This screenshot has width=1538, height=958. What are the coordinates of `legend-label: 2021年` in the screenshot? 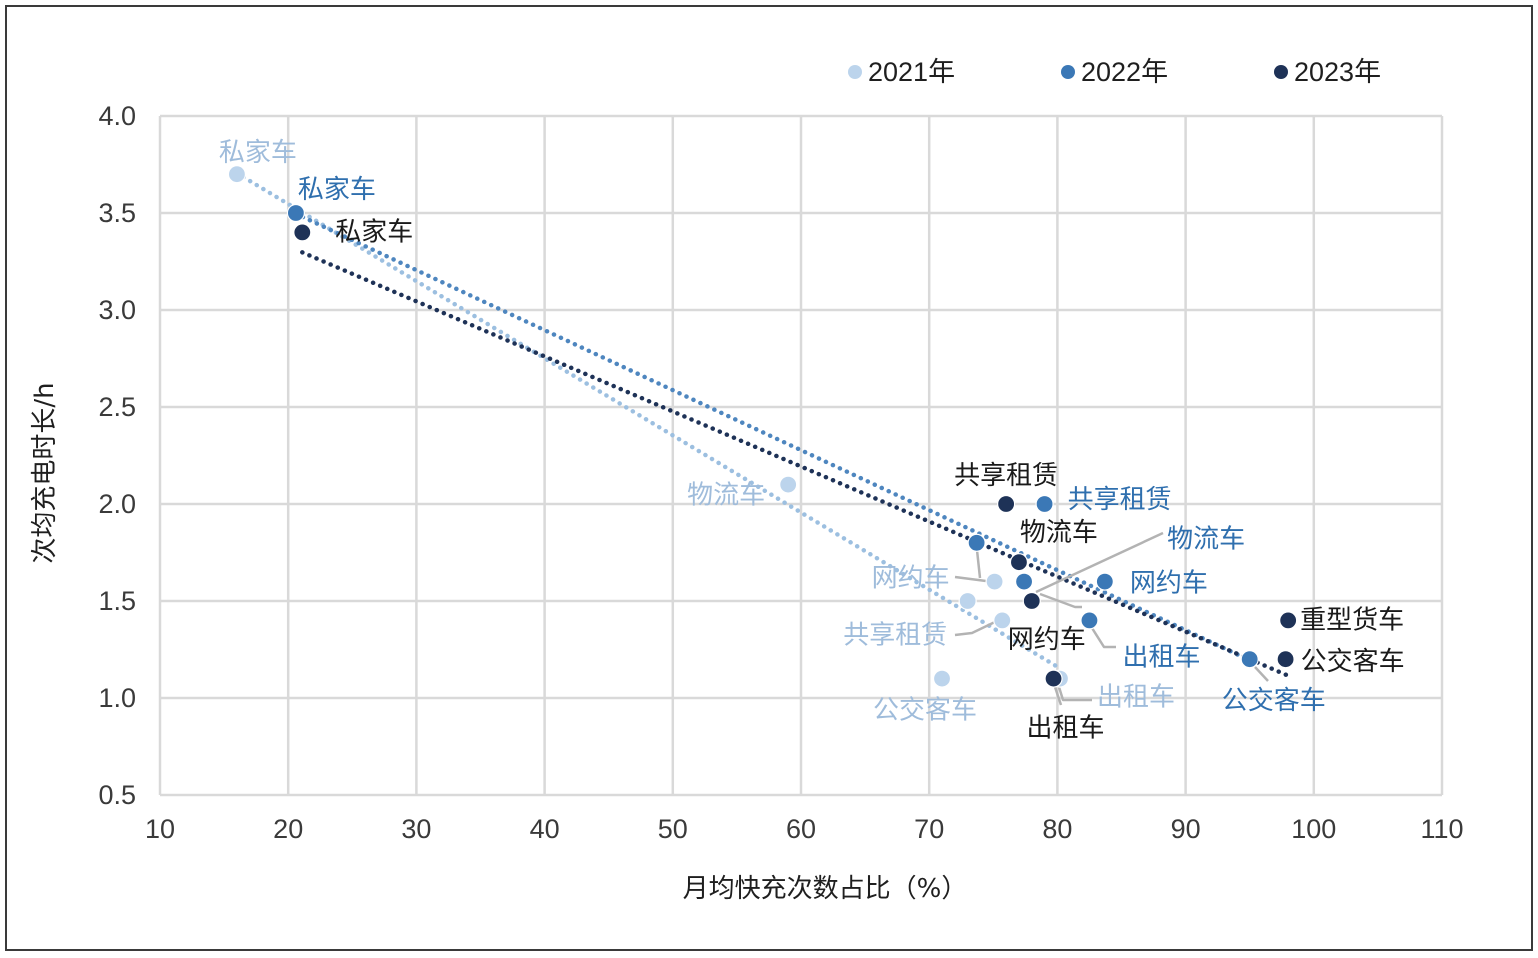 It's located at (911, 72).